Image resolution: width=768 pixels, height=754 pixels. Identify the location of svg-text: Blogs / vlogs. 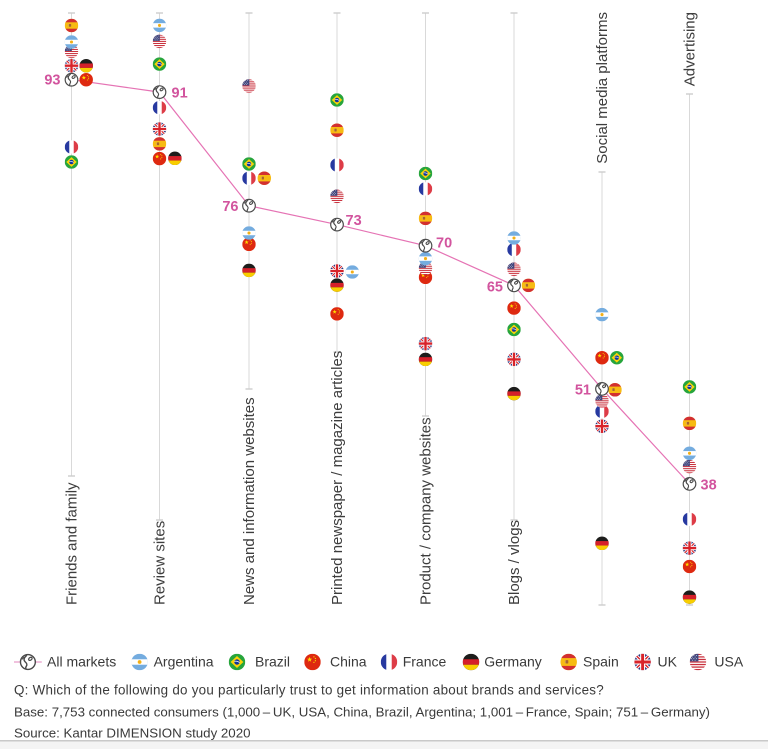
(514, 562).